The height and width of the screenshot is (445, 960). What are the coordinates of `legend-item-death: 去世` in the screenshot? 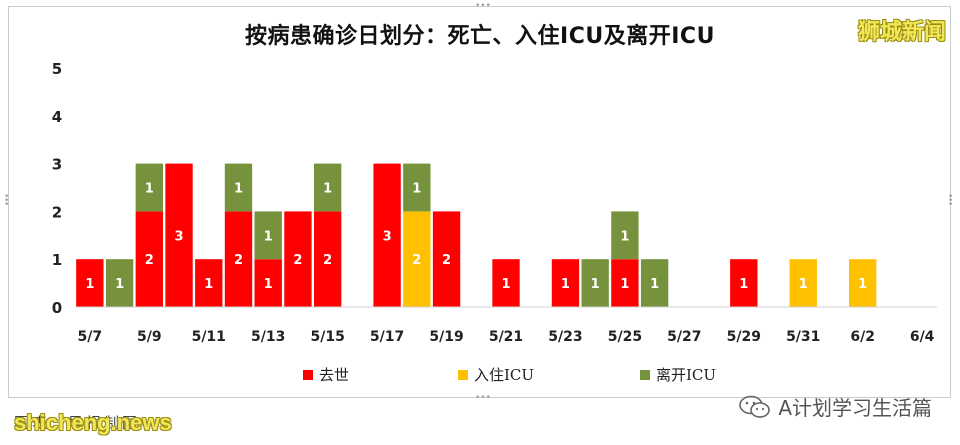 It's located at (326, 374).